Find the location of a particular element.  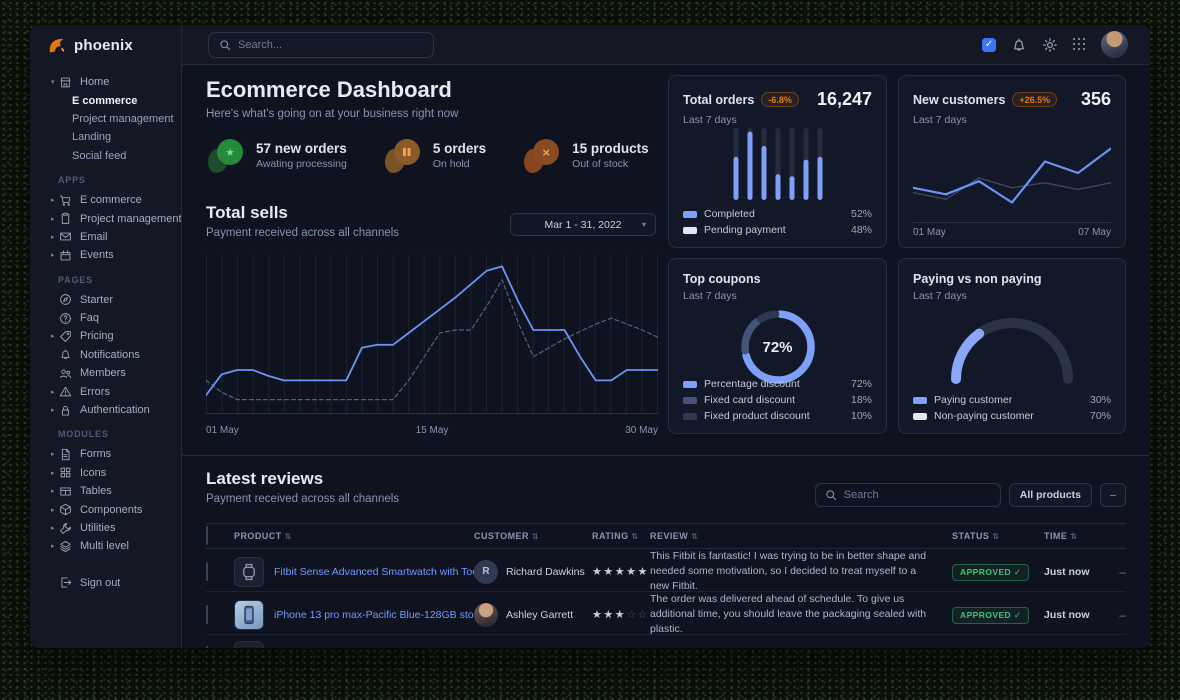

sidebar-item-label: Pricing is located at coordinates (97, 336).